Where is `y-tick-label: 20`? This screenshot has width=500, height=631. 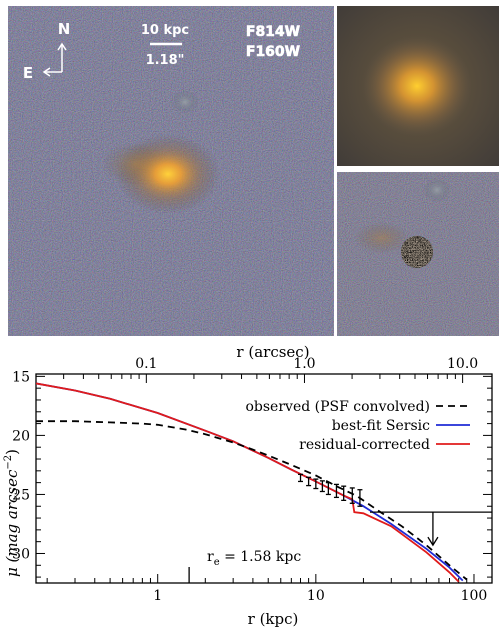
y-tick-label: 20 is located at coordinates (21, 436).